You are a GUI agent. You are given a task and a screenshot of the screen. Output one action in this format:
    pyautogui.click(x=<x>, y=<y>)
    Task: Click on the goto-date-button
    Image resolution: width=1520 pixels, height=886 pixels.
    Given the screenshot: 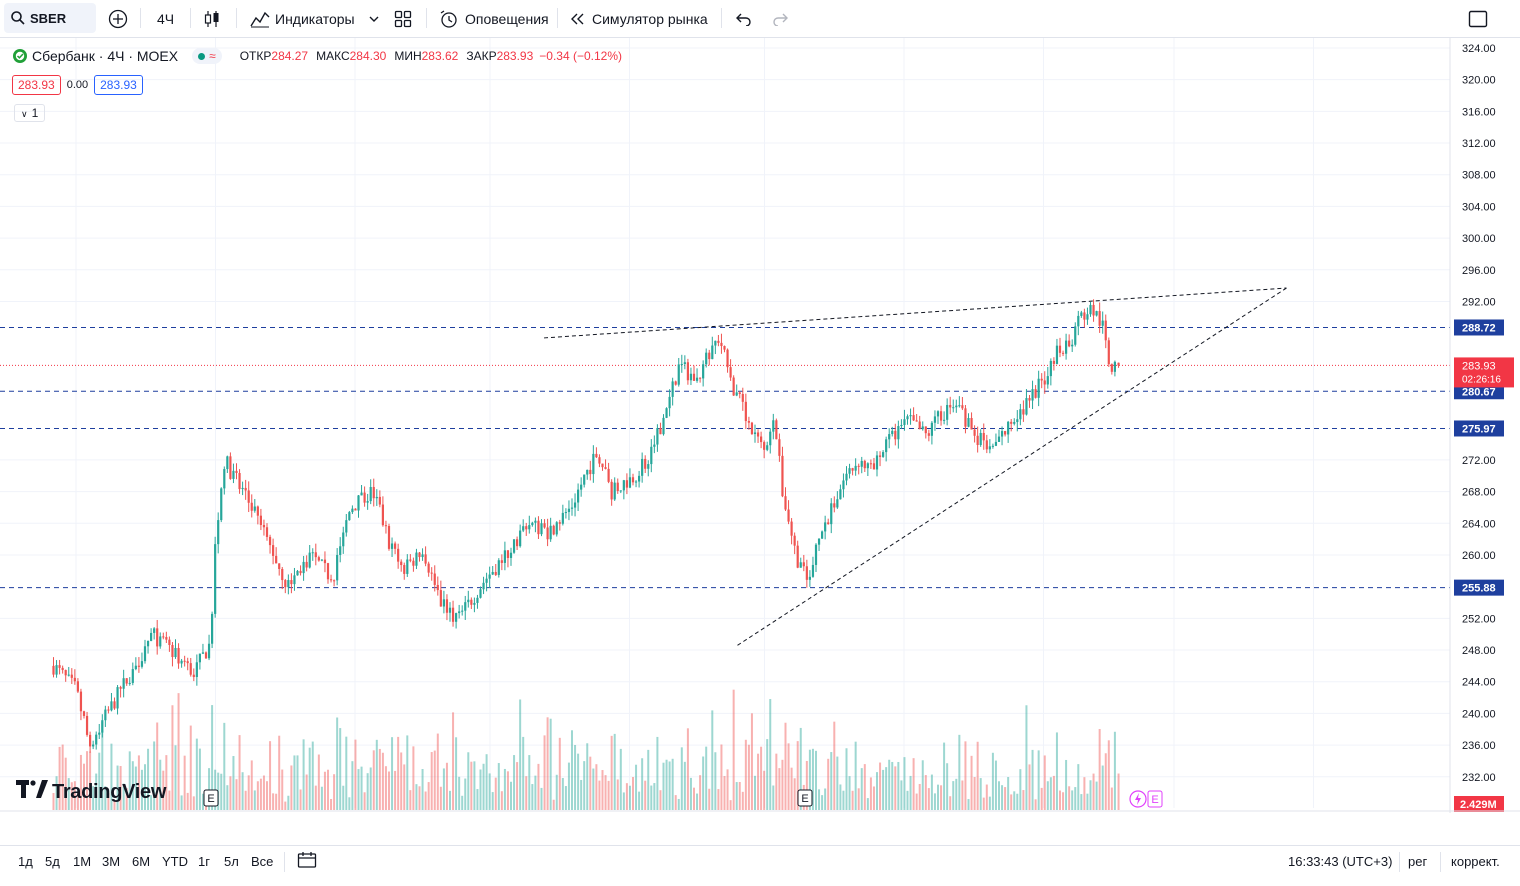 What is the action you would take?
    pyautogui.click(x=307, y=861)
    